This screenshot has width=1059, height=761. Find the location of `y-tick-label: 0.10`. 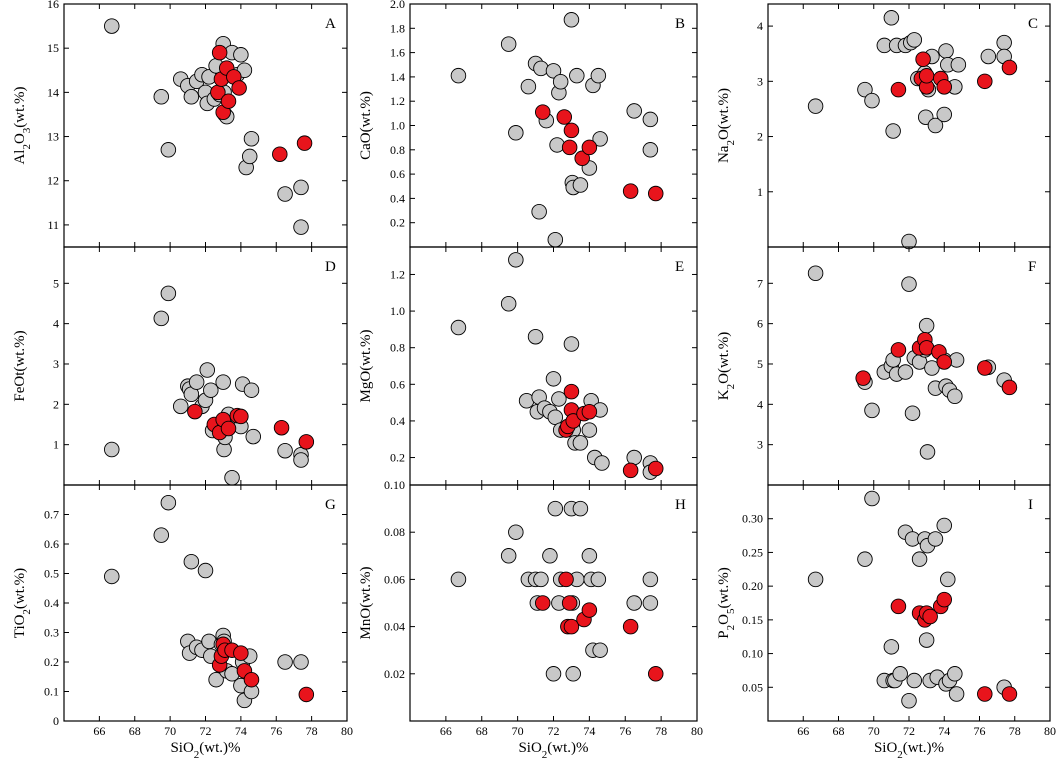

y-tick-label: 0.10 is located at coordinates (394, 485).